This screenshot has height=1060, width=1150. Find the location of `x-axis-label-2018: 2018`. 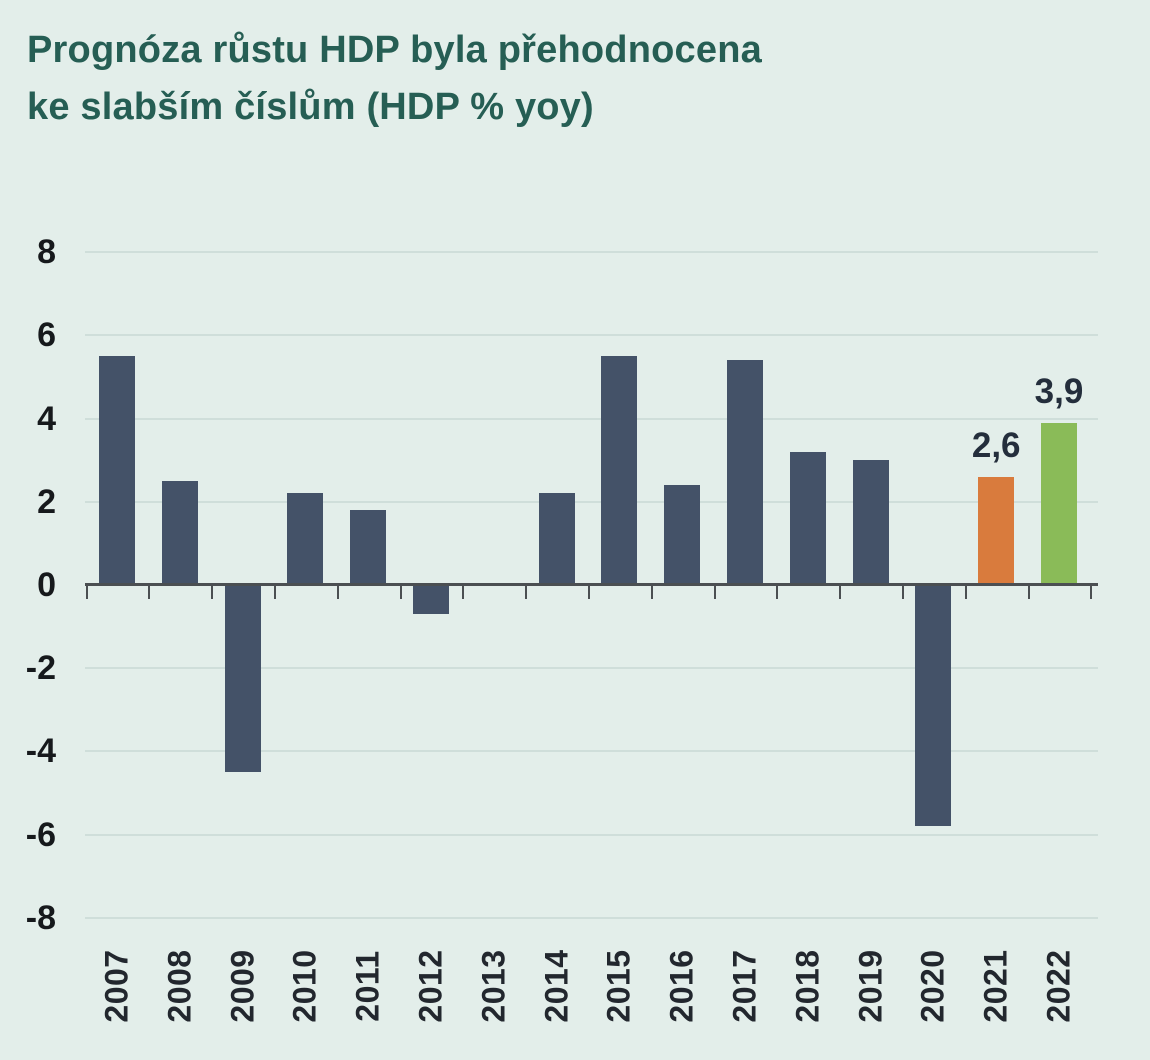

x-axis-label-2018: 2018 is located at coordinates (807, 986).